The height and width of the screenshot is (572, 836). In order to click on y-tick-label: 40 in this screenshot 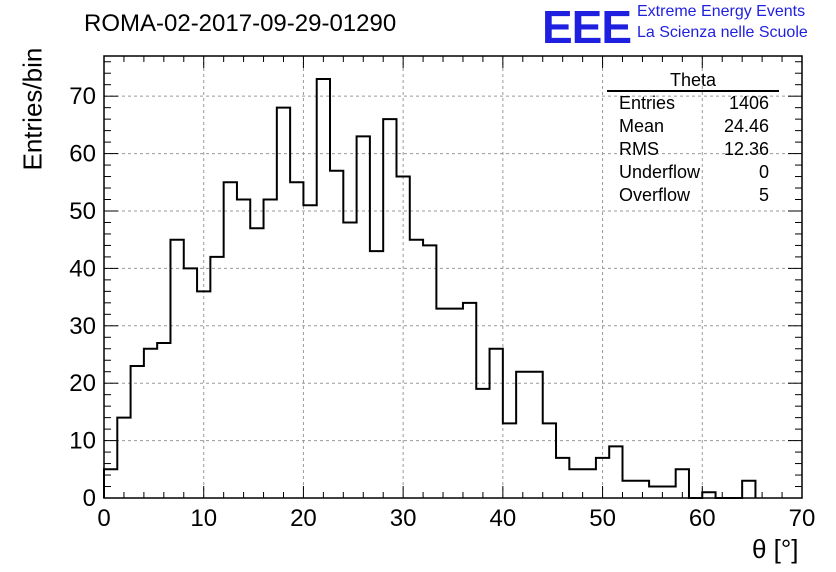, I will do `click(82, 268)`.